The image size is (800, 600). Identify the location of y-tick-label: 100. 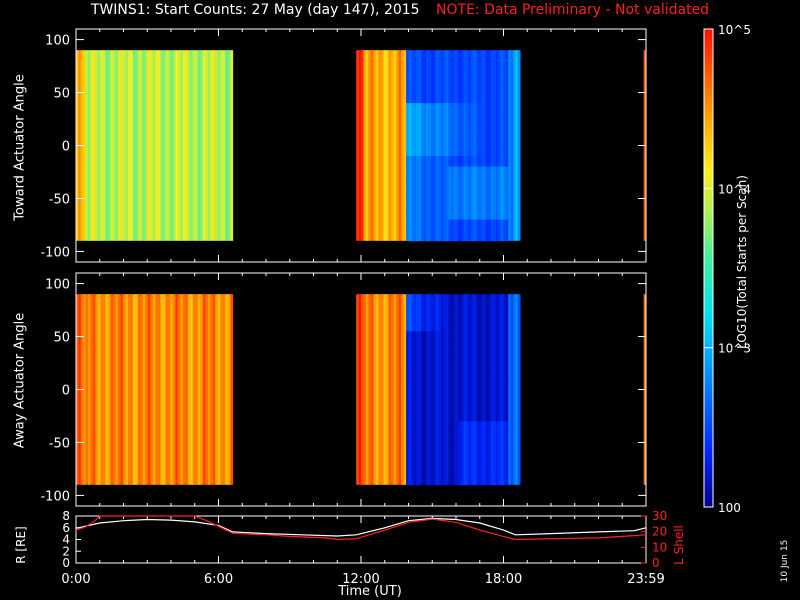
(57, 285).